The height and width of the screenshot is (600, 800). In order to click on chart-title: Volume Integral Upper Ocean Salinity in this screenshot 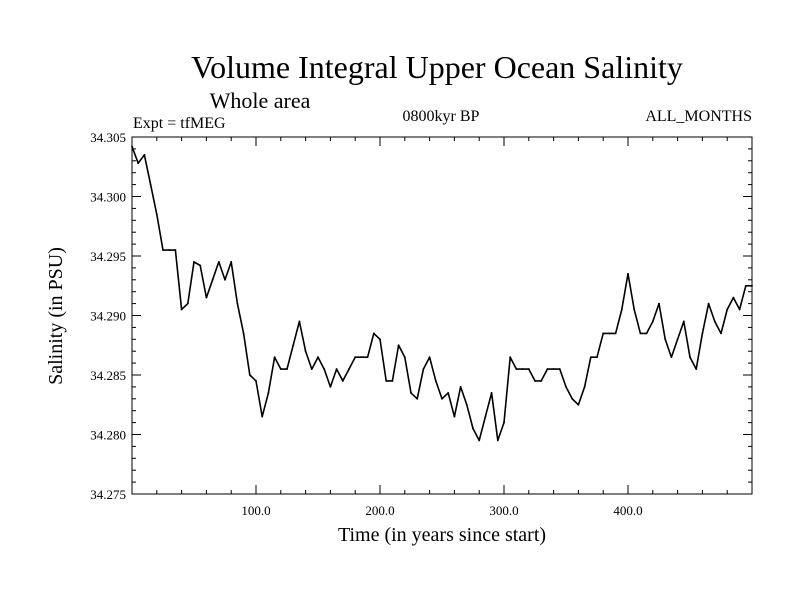, I will do `click(437, 67)`.